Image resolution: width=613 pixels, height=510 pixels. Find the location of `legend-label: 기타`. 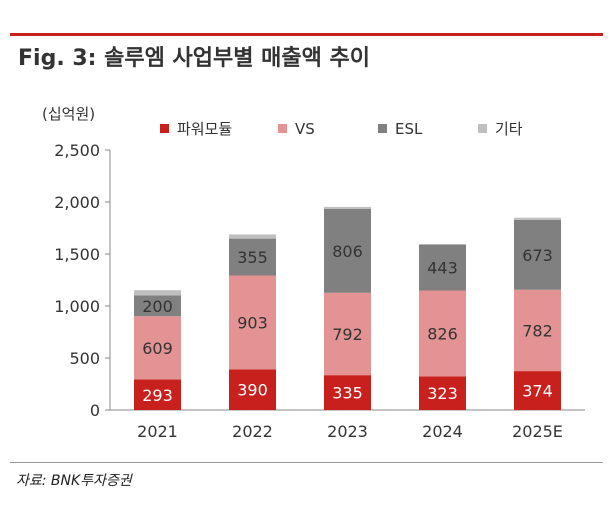

legend-label: 기타 is located at coordinates (509, 129).